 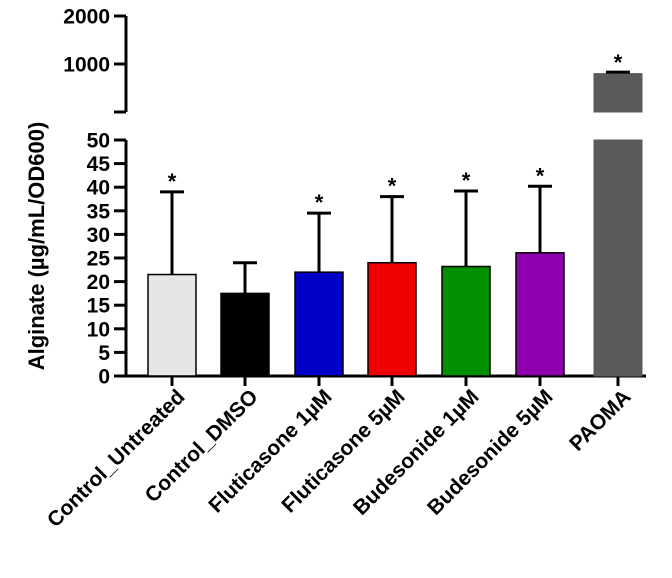 I want to click on y-tick-label: 2000, so click(x=86, y=17).